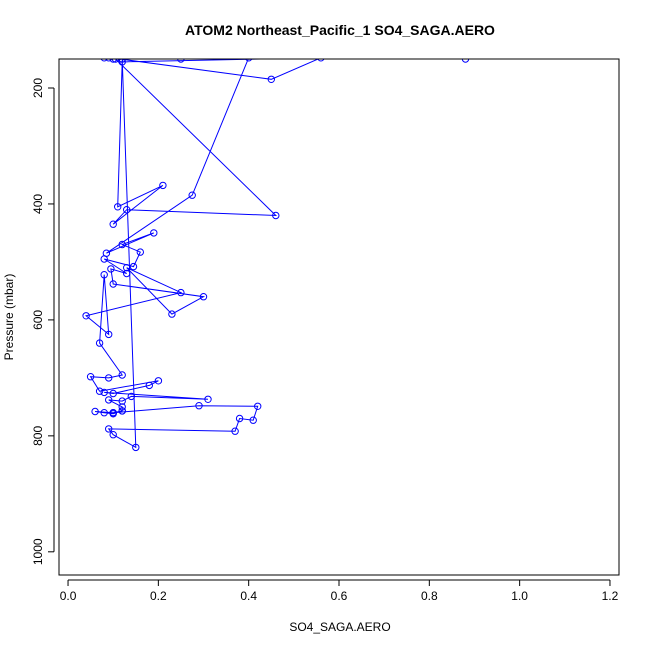  What do you see at coordinates (340, 30) in the screenshot?
I see `chart-title: ATOM2 Northeast_Pacific_1 SO4_SAGA.AERO` at bounding box center [340, 30].